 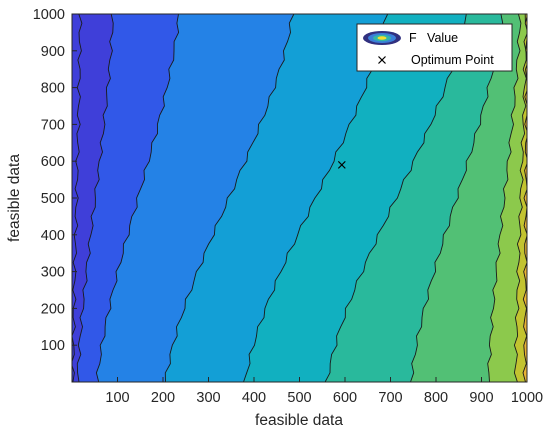 I want to click on x-tick-label: 400, so click(x=254, y=398).